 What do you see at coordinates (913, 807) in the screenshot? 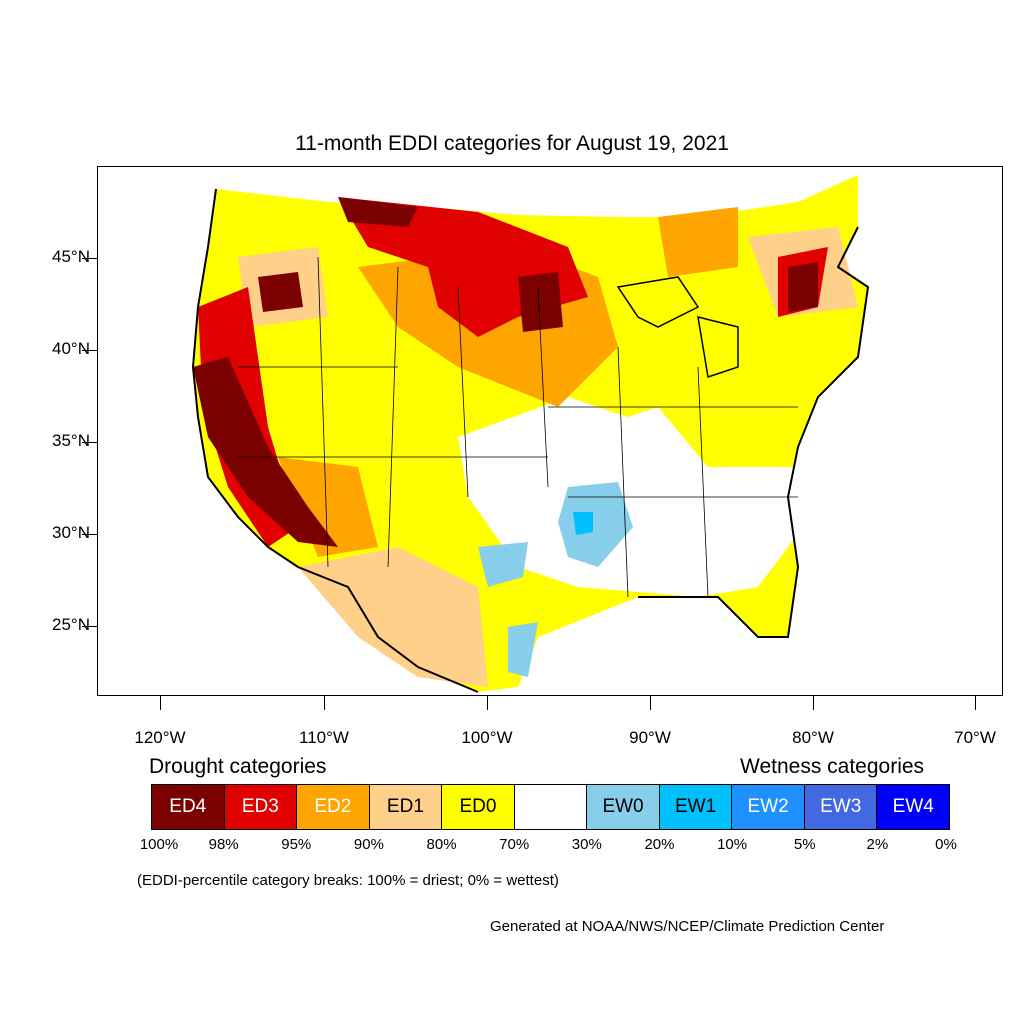
I see `legend-swatch-ew4: EW4` at bounding box center [913, 807].